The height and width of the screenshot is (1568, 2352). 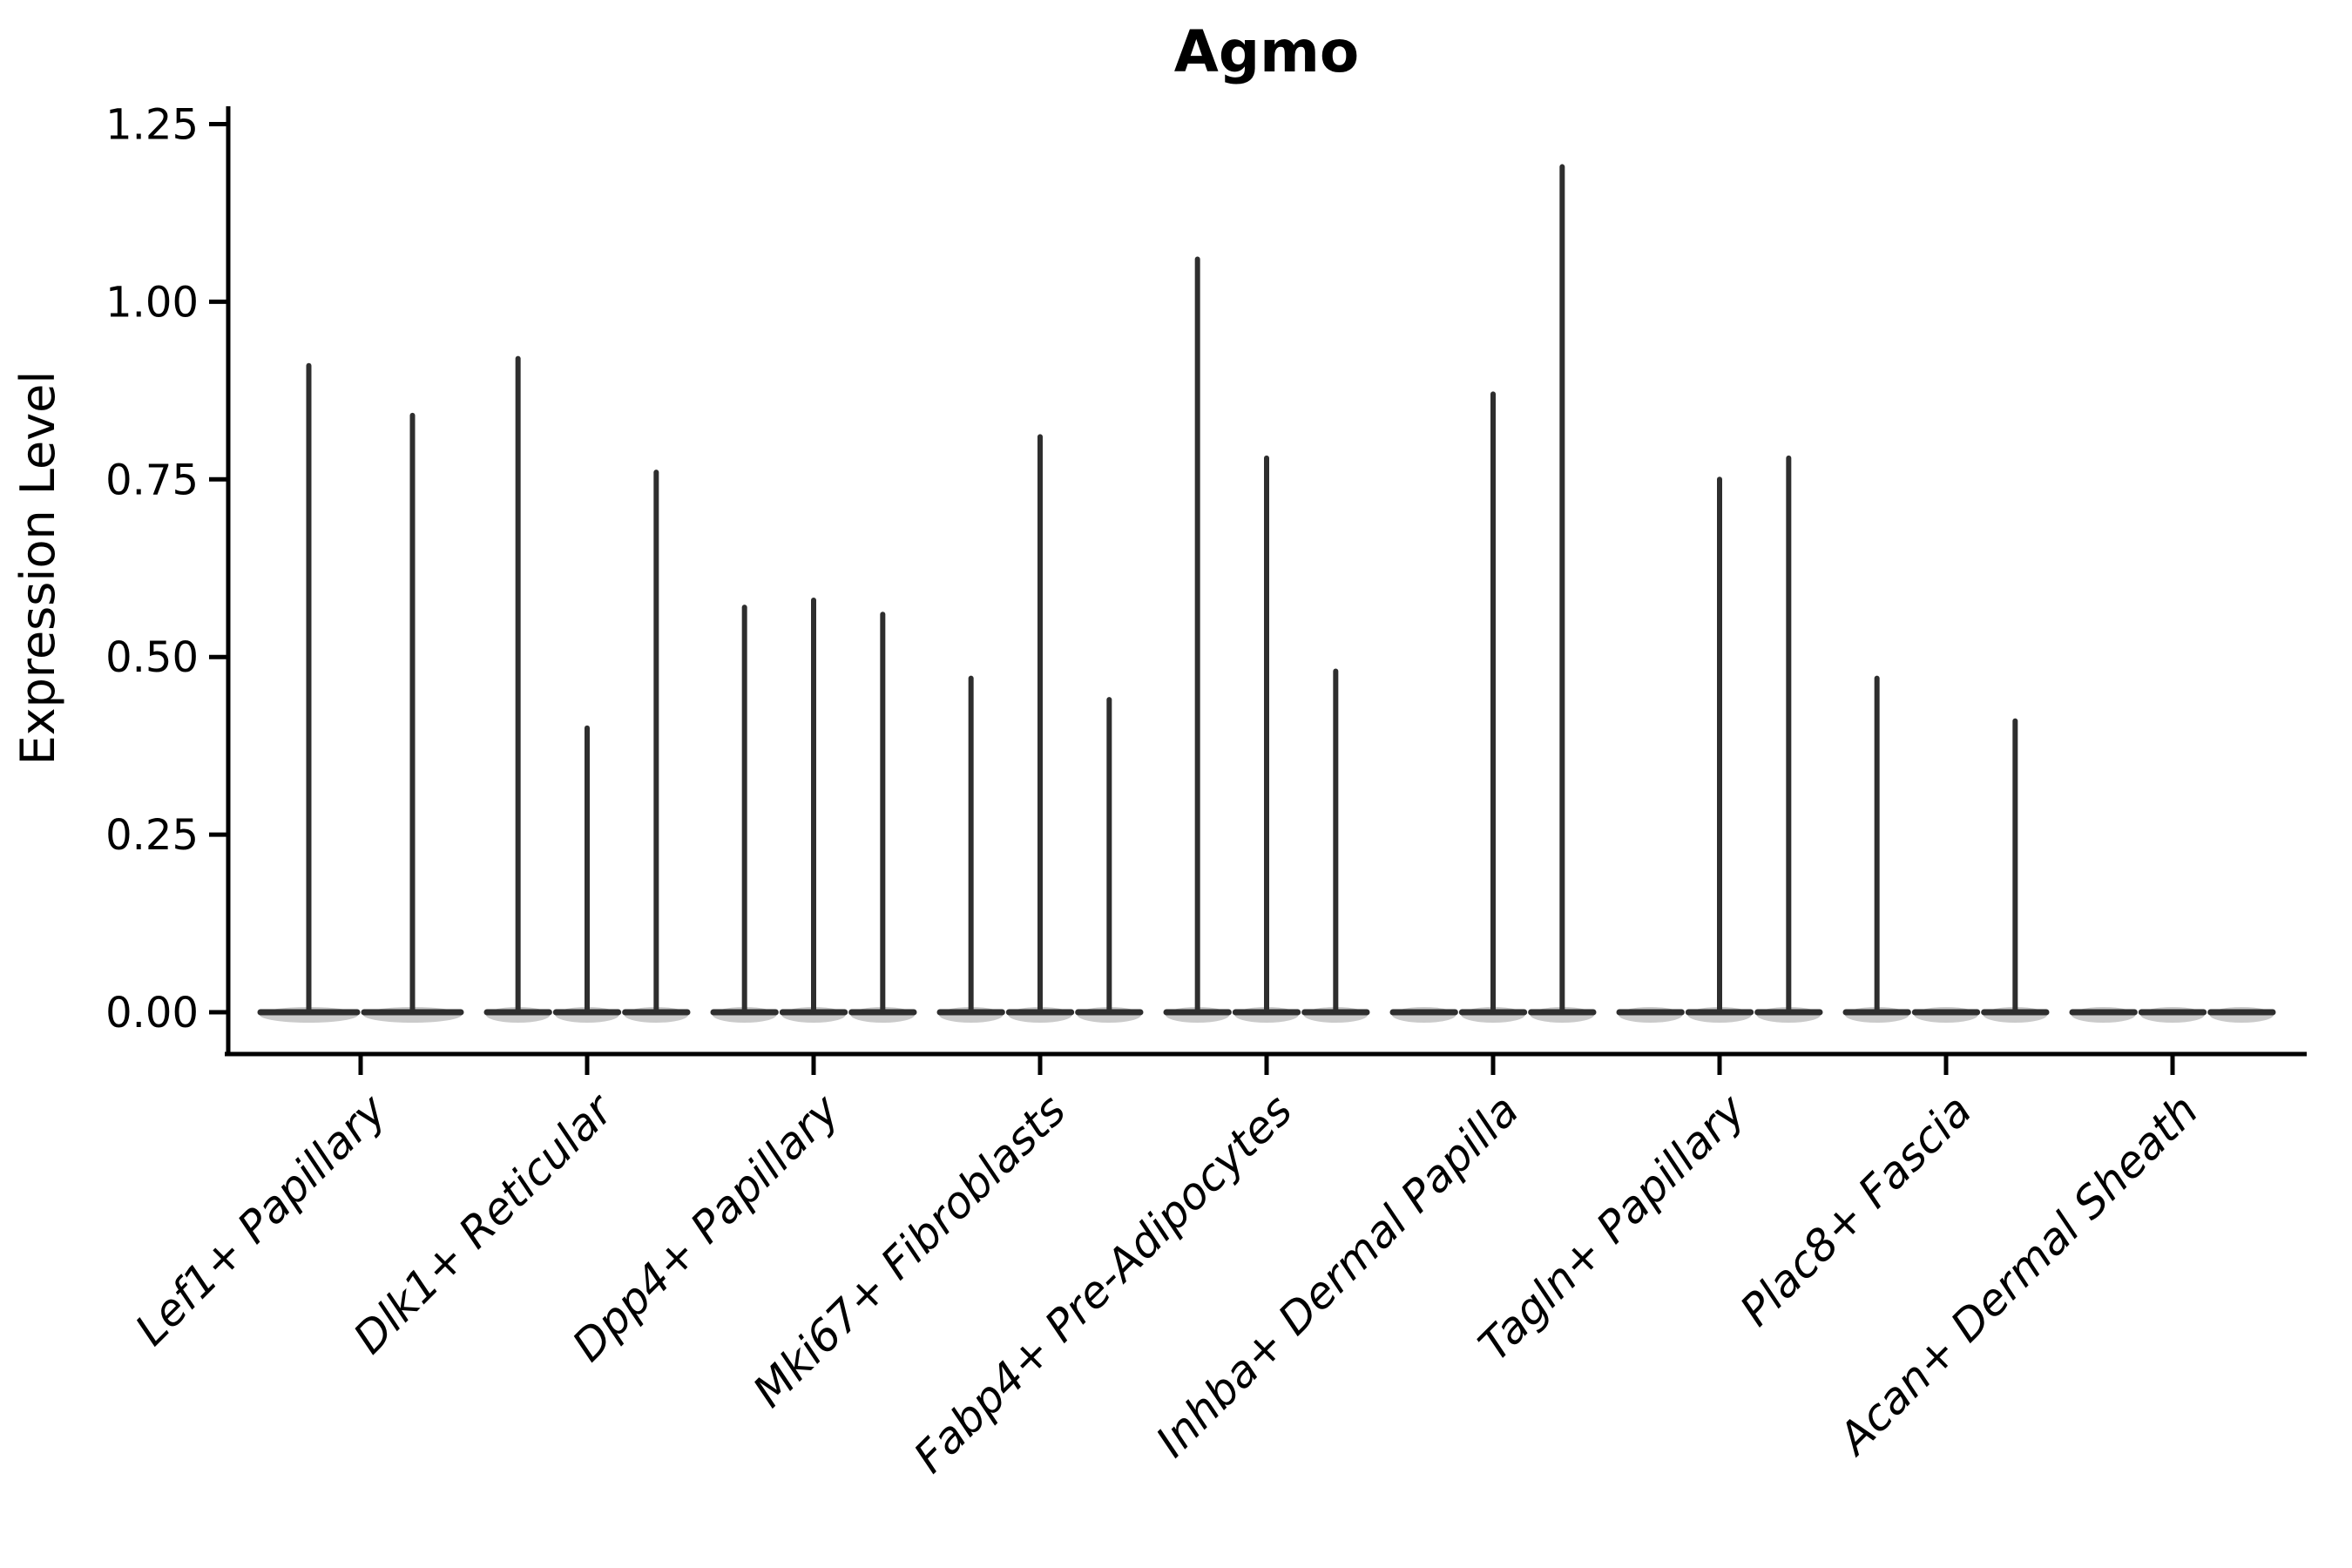 I want to click on x-tick-label: Inhba+ Dermal Papilla, so click(x=1337, y=1275).